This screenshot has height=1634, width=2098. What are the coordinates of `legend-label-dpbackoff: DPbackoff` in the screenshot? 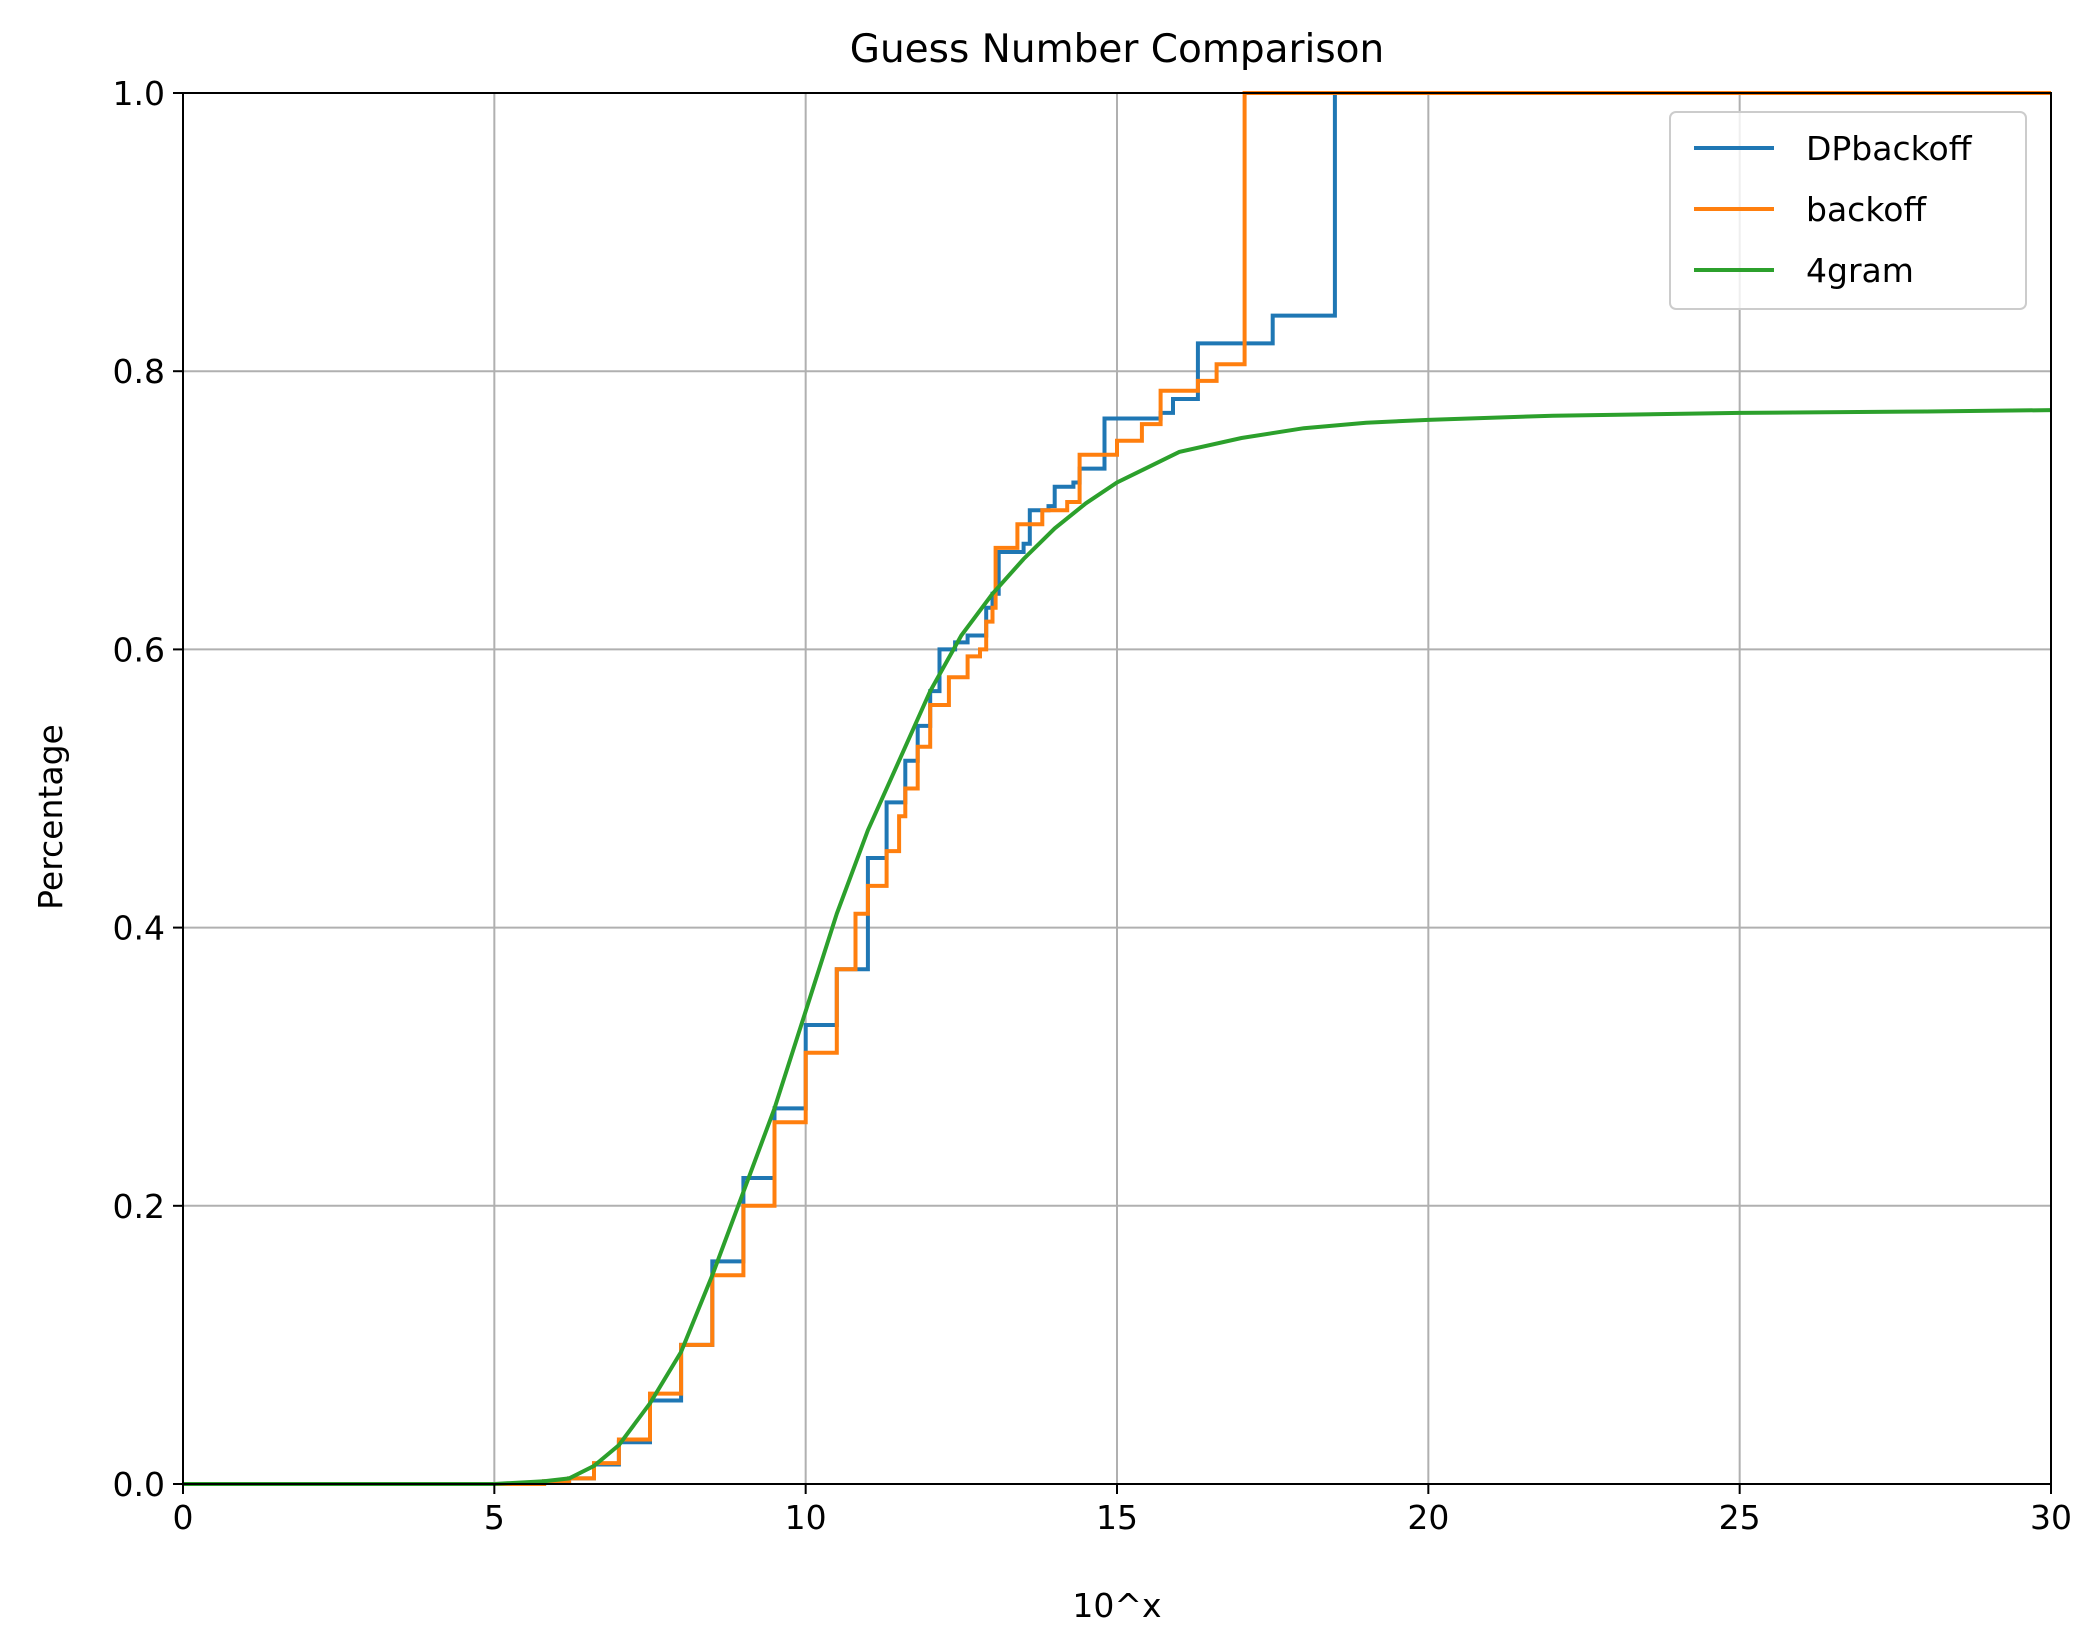 It's located at (1889, 148).